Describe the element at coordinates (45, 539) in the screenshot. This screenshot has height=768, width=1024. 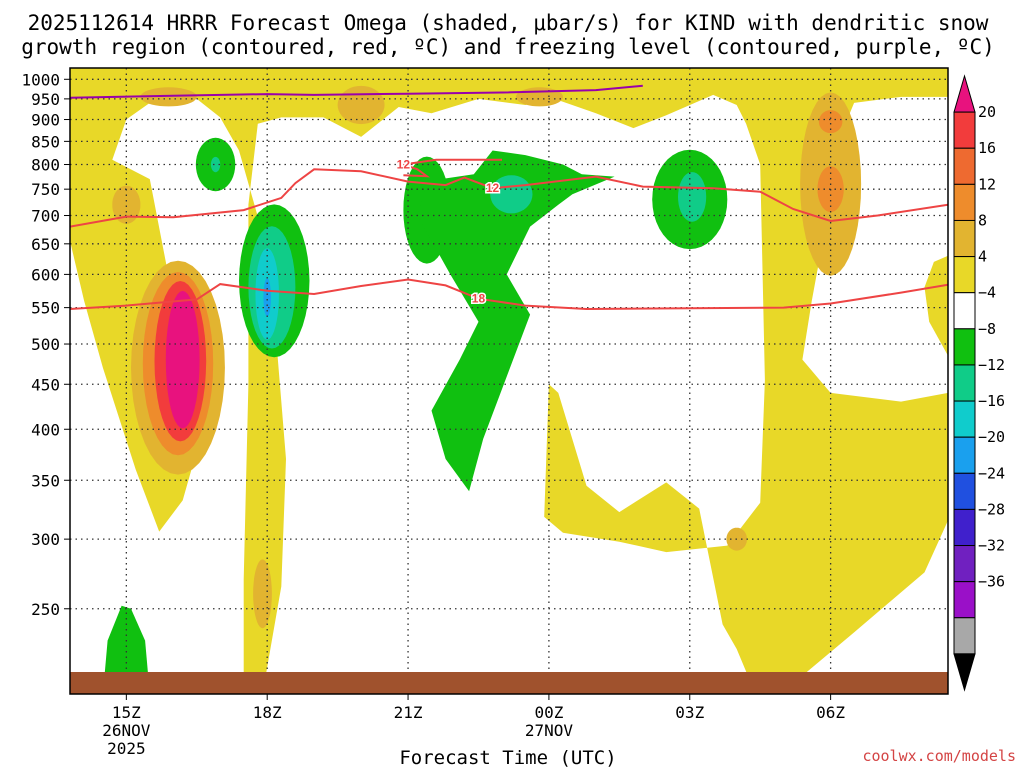
I see `y-tick-label: 300` at that location.